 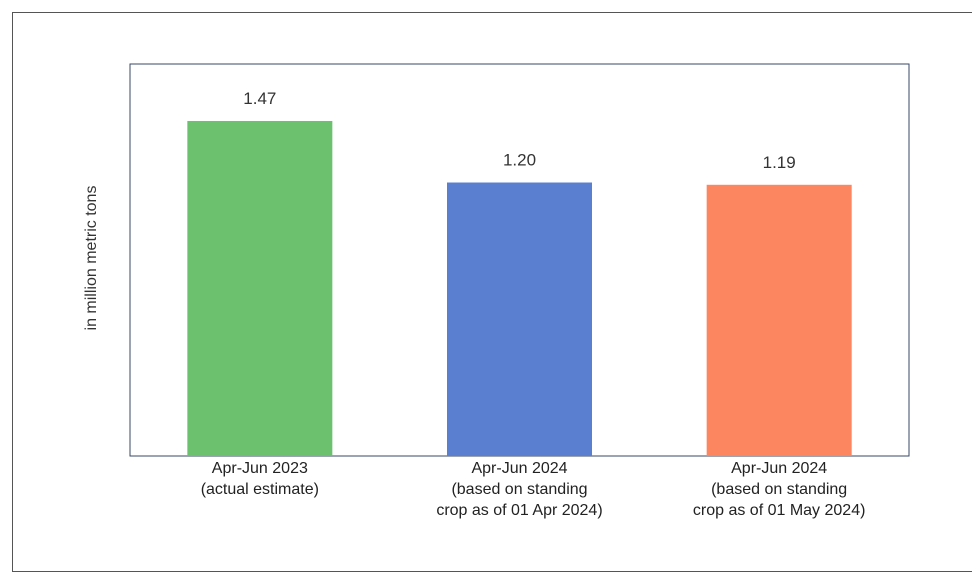 I want to click on value-label-2: 1.20, so click(x=519, y=160).